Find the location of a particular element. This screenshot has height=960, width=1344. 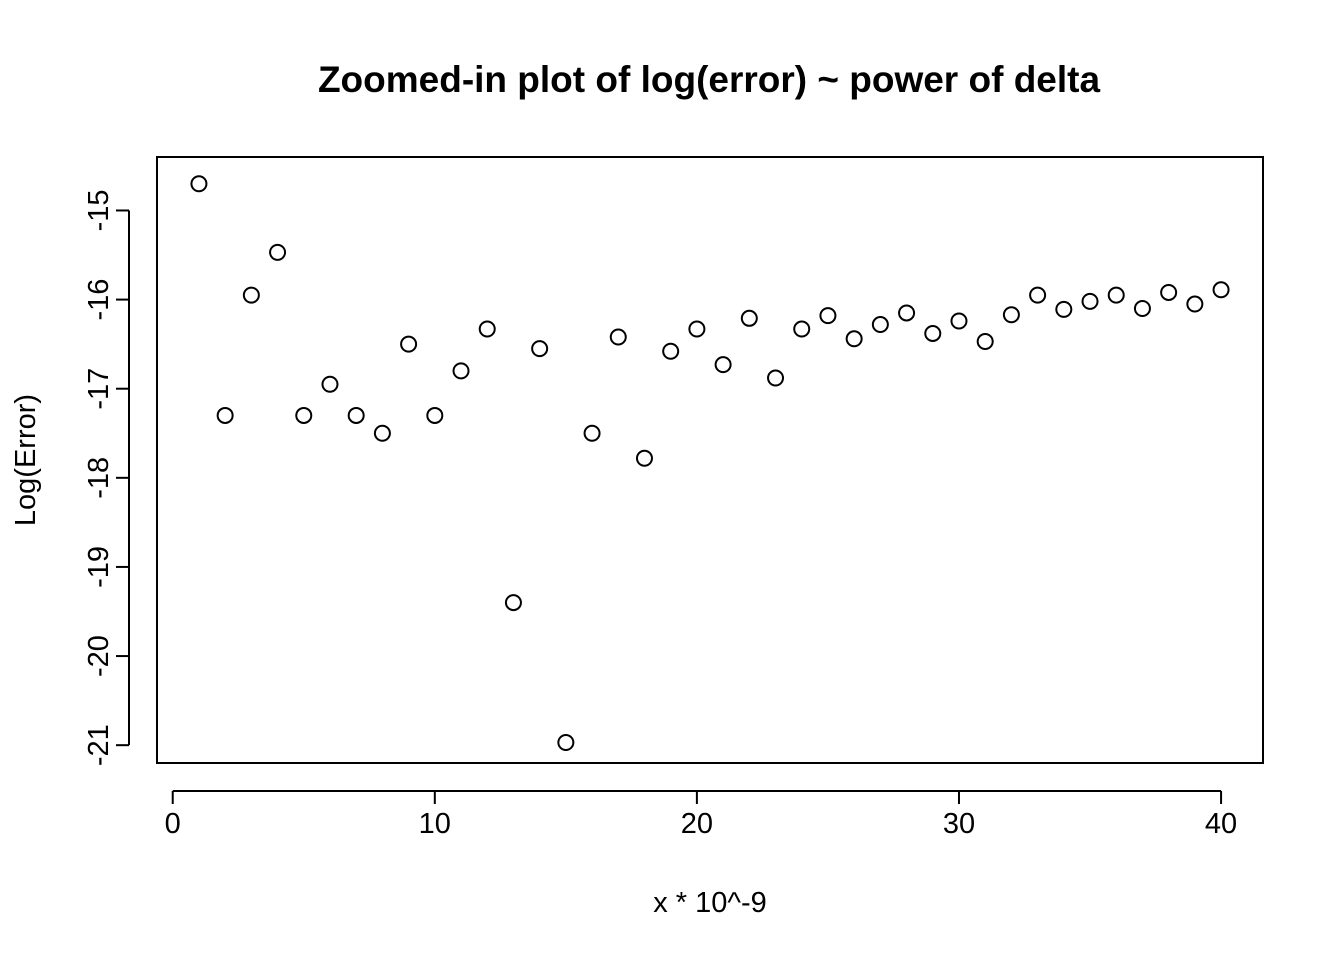

x-axis-label: x * 10^-9 is located at coordinates (710, 903).